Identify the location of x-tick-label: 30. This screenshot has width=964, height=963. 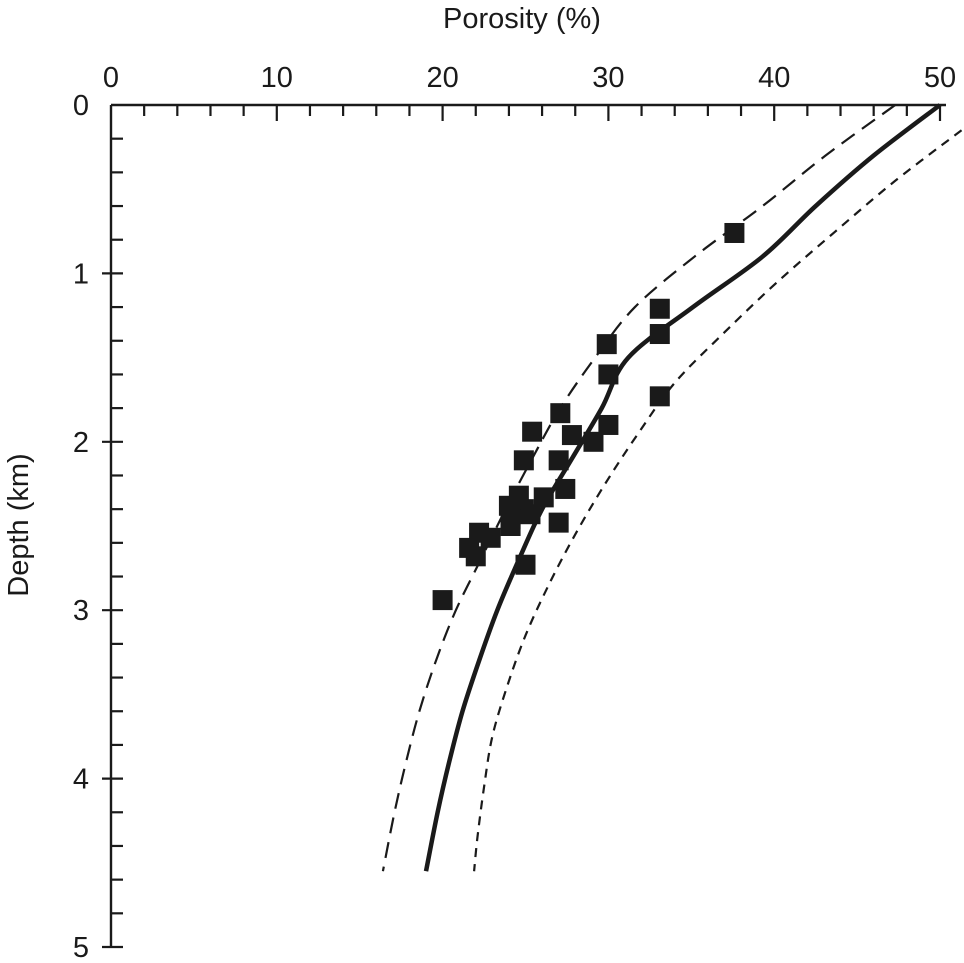
(608, 78).